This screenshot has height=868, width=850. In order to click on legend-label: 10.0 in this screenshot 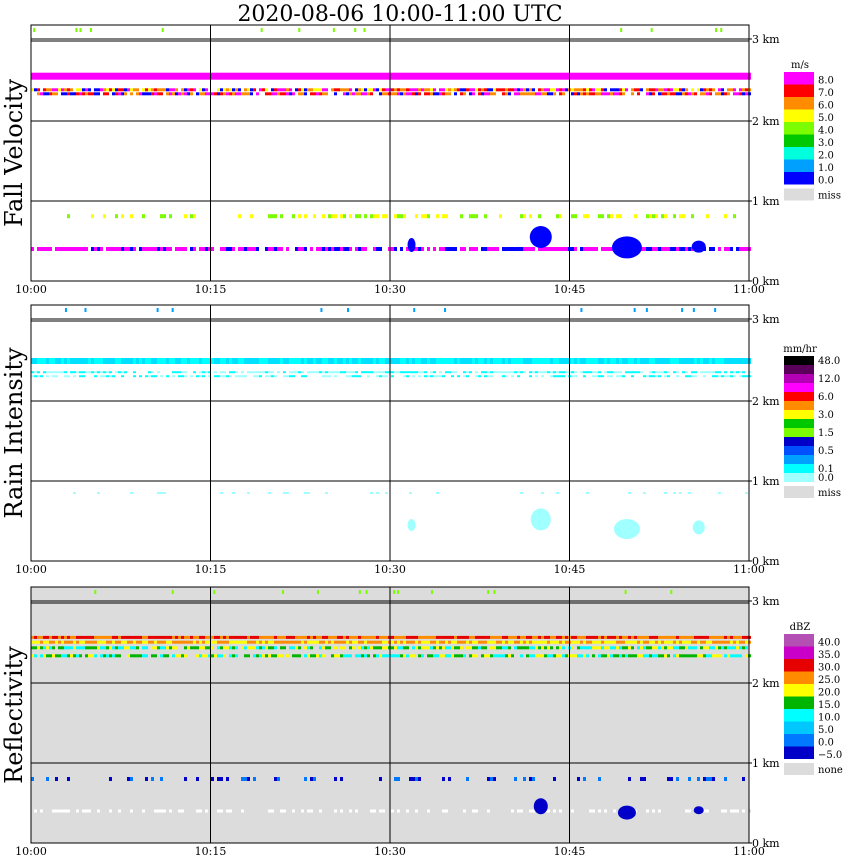, I will do `click(829, 718)`.